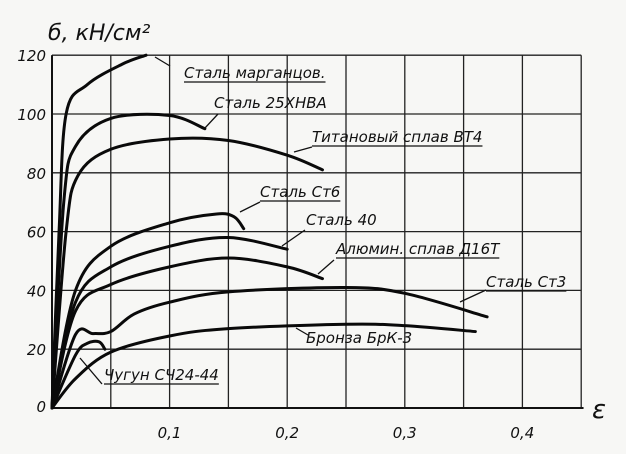  What do you see at coordinates (255, 73) in the screenshot?
I see `series-label-0: Сталь марганцов.` at bounding box center [255, 73].